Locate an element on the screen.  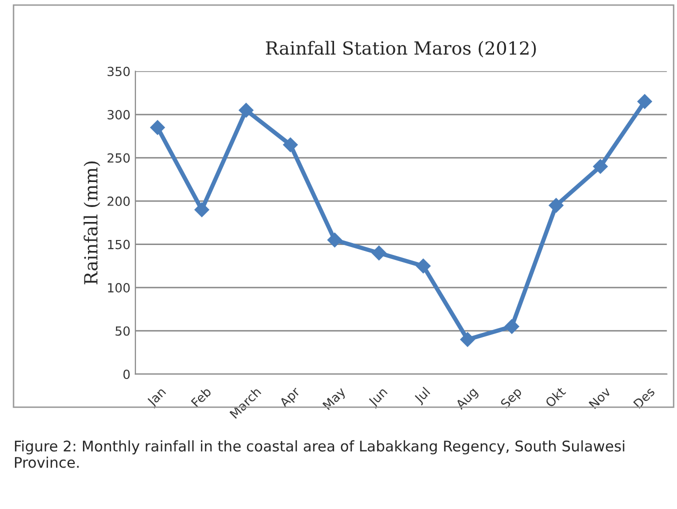
y-tick-label: 200 is located at coordinates (119, 201).